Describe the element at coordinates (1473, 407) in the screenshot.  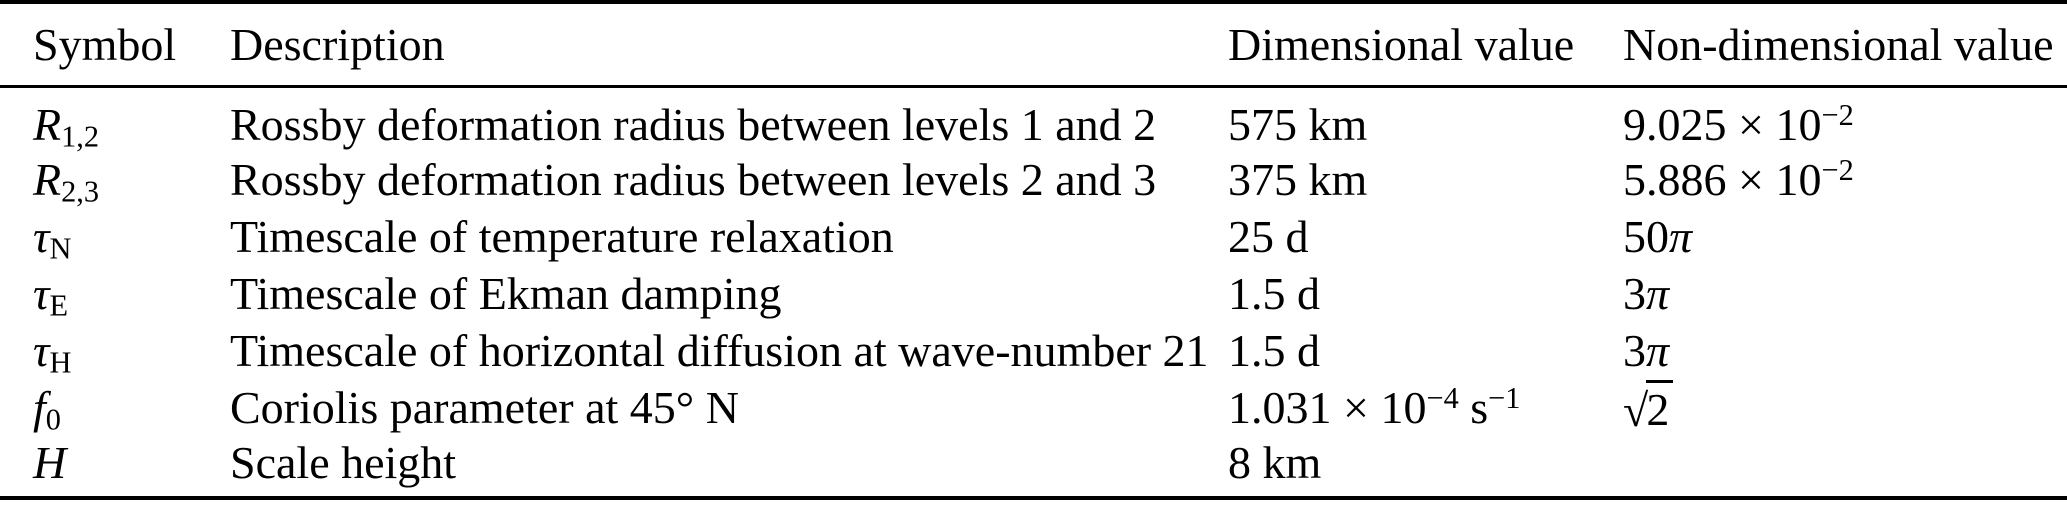
I see `value-unit: s` at that location.